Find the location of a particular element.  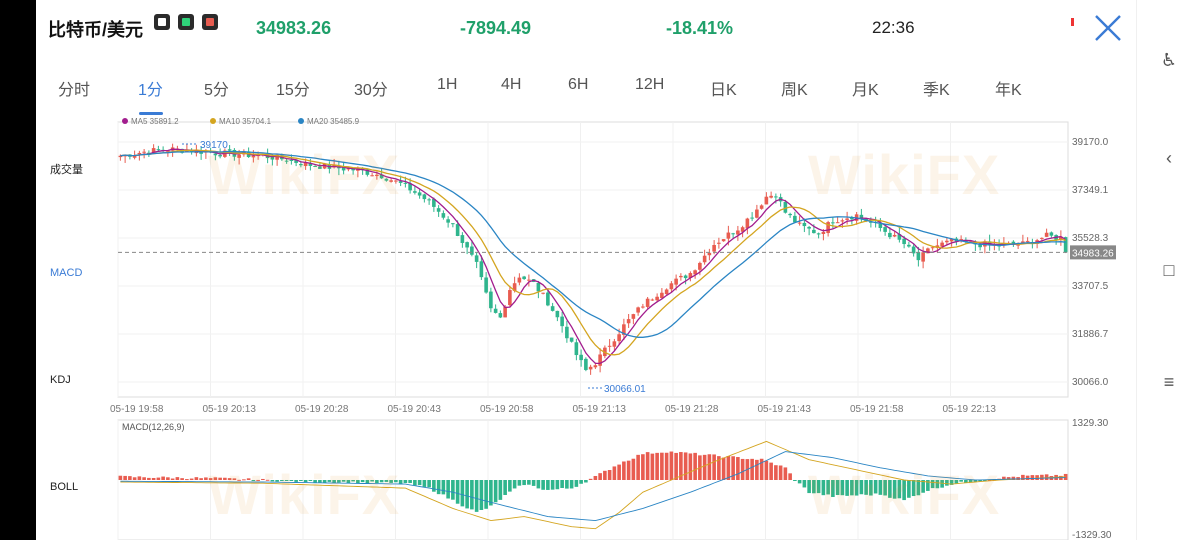

tab-5m: 5分 is located at coordinates (216, 90).